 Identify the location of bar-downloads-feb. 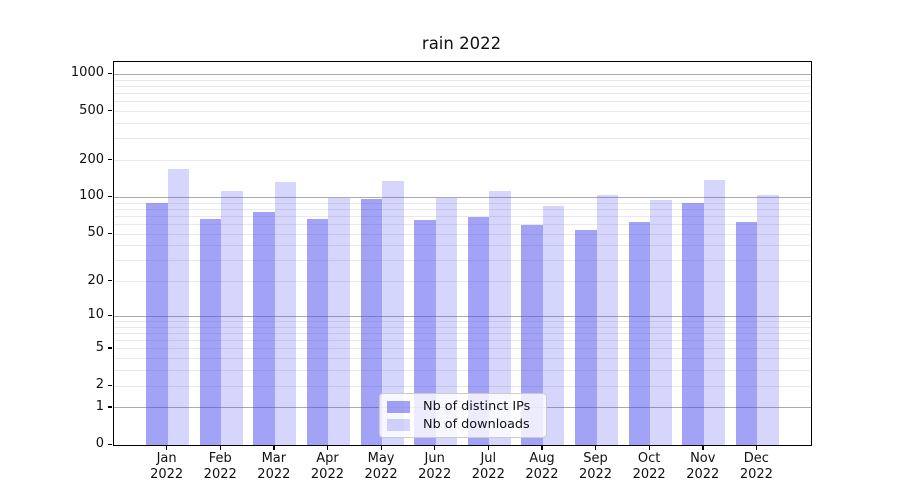
(232, 318).